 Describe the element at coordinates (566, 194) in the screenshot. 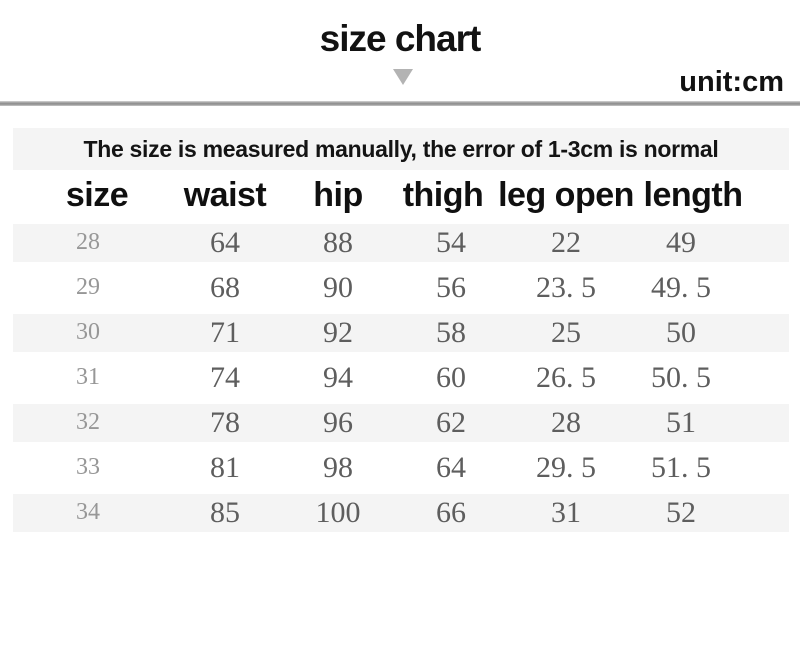

I see `column-header-leg-open: leg open` at that location.